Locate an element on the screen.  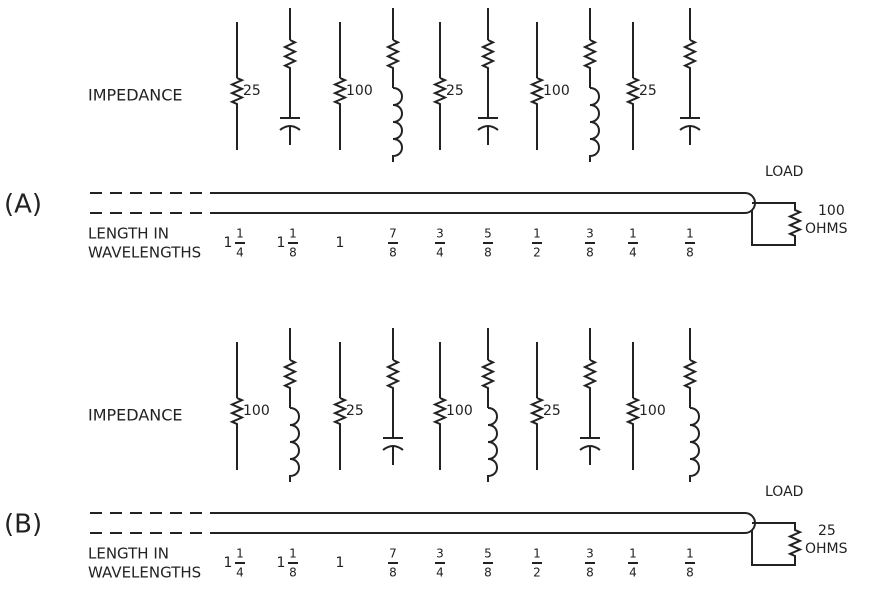
panel-label: (A) is located at coordinates (23, 205).